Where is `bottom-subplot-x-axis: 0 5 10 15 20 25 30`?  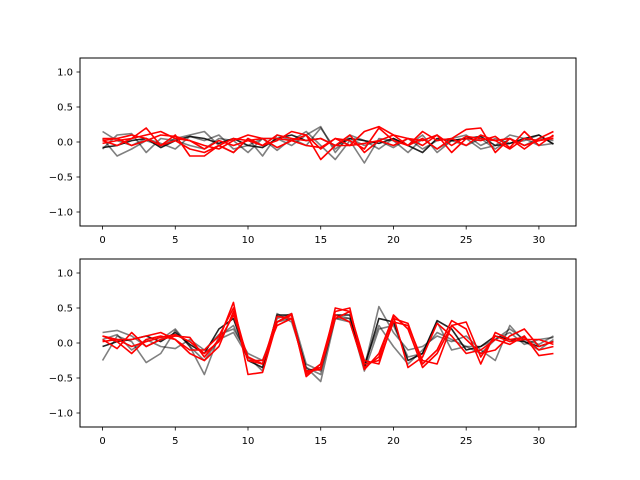 bottom-subplot-x-axis: 0 5 10 15 20 25 30 is located at coordinates (322, 437).